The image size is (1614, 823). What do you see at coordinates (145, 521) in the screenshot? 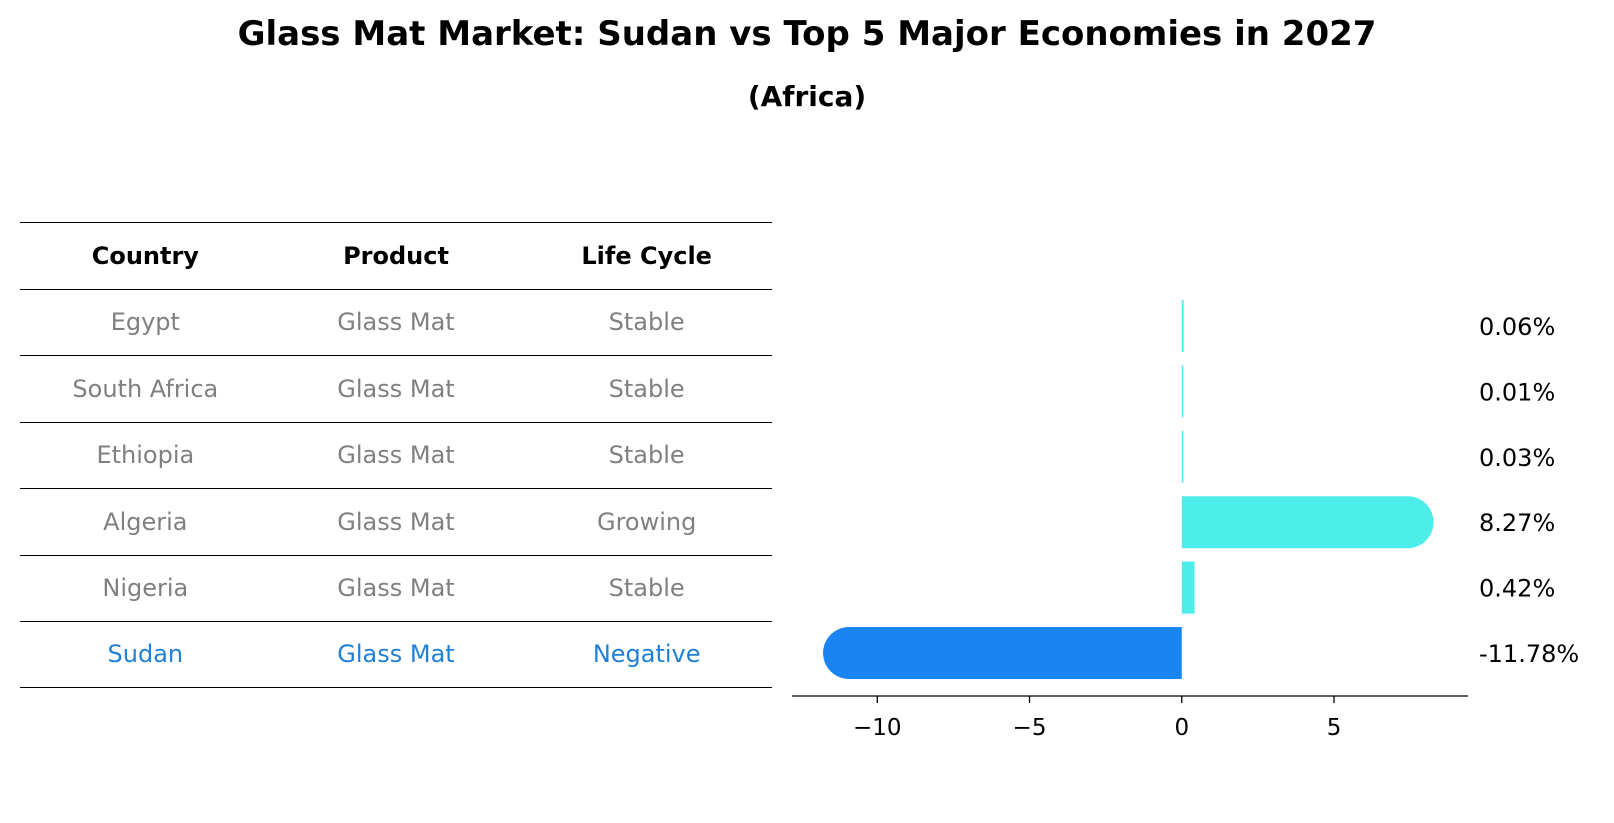
I see `cell-country: Algeria` at bounding box center [145, 521].